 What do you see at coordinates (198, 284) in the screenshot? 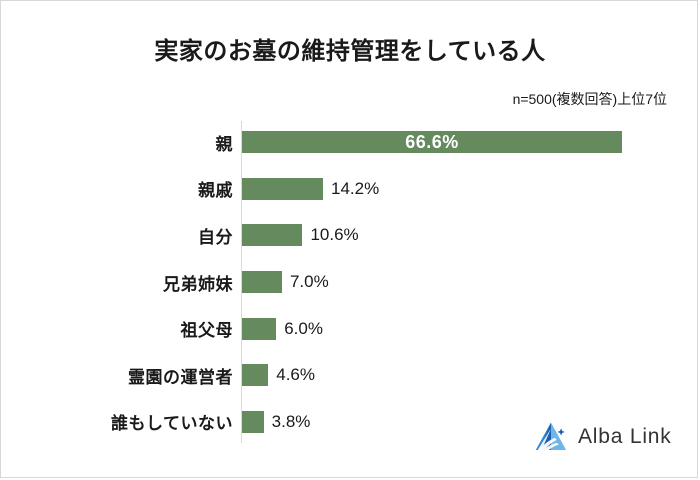
I see `category-label: 兄弟姉妹` at bounding box center [198, 284].